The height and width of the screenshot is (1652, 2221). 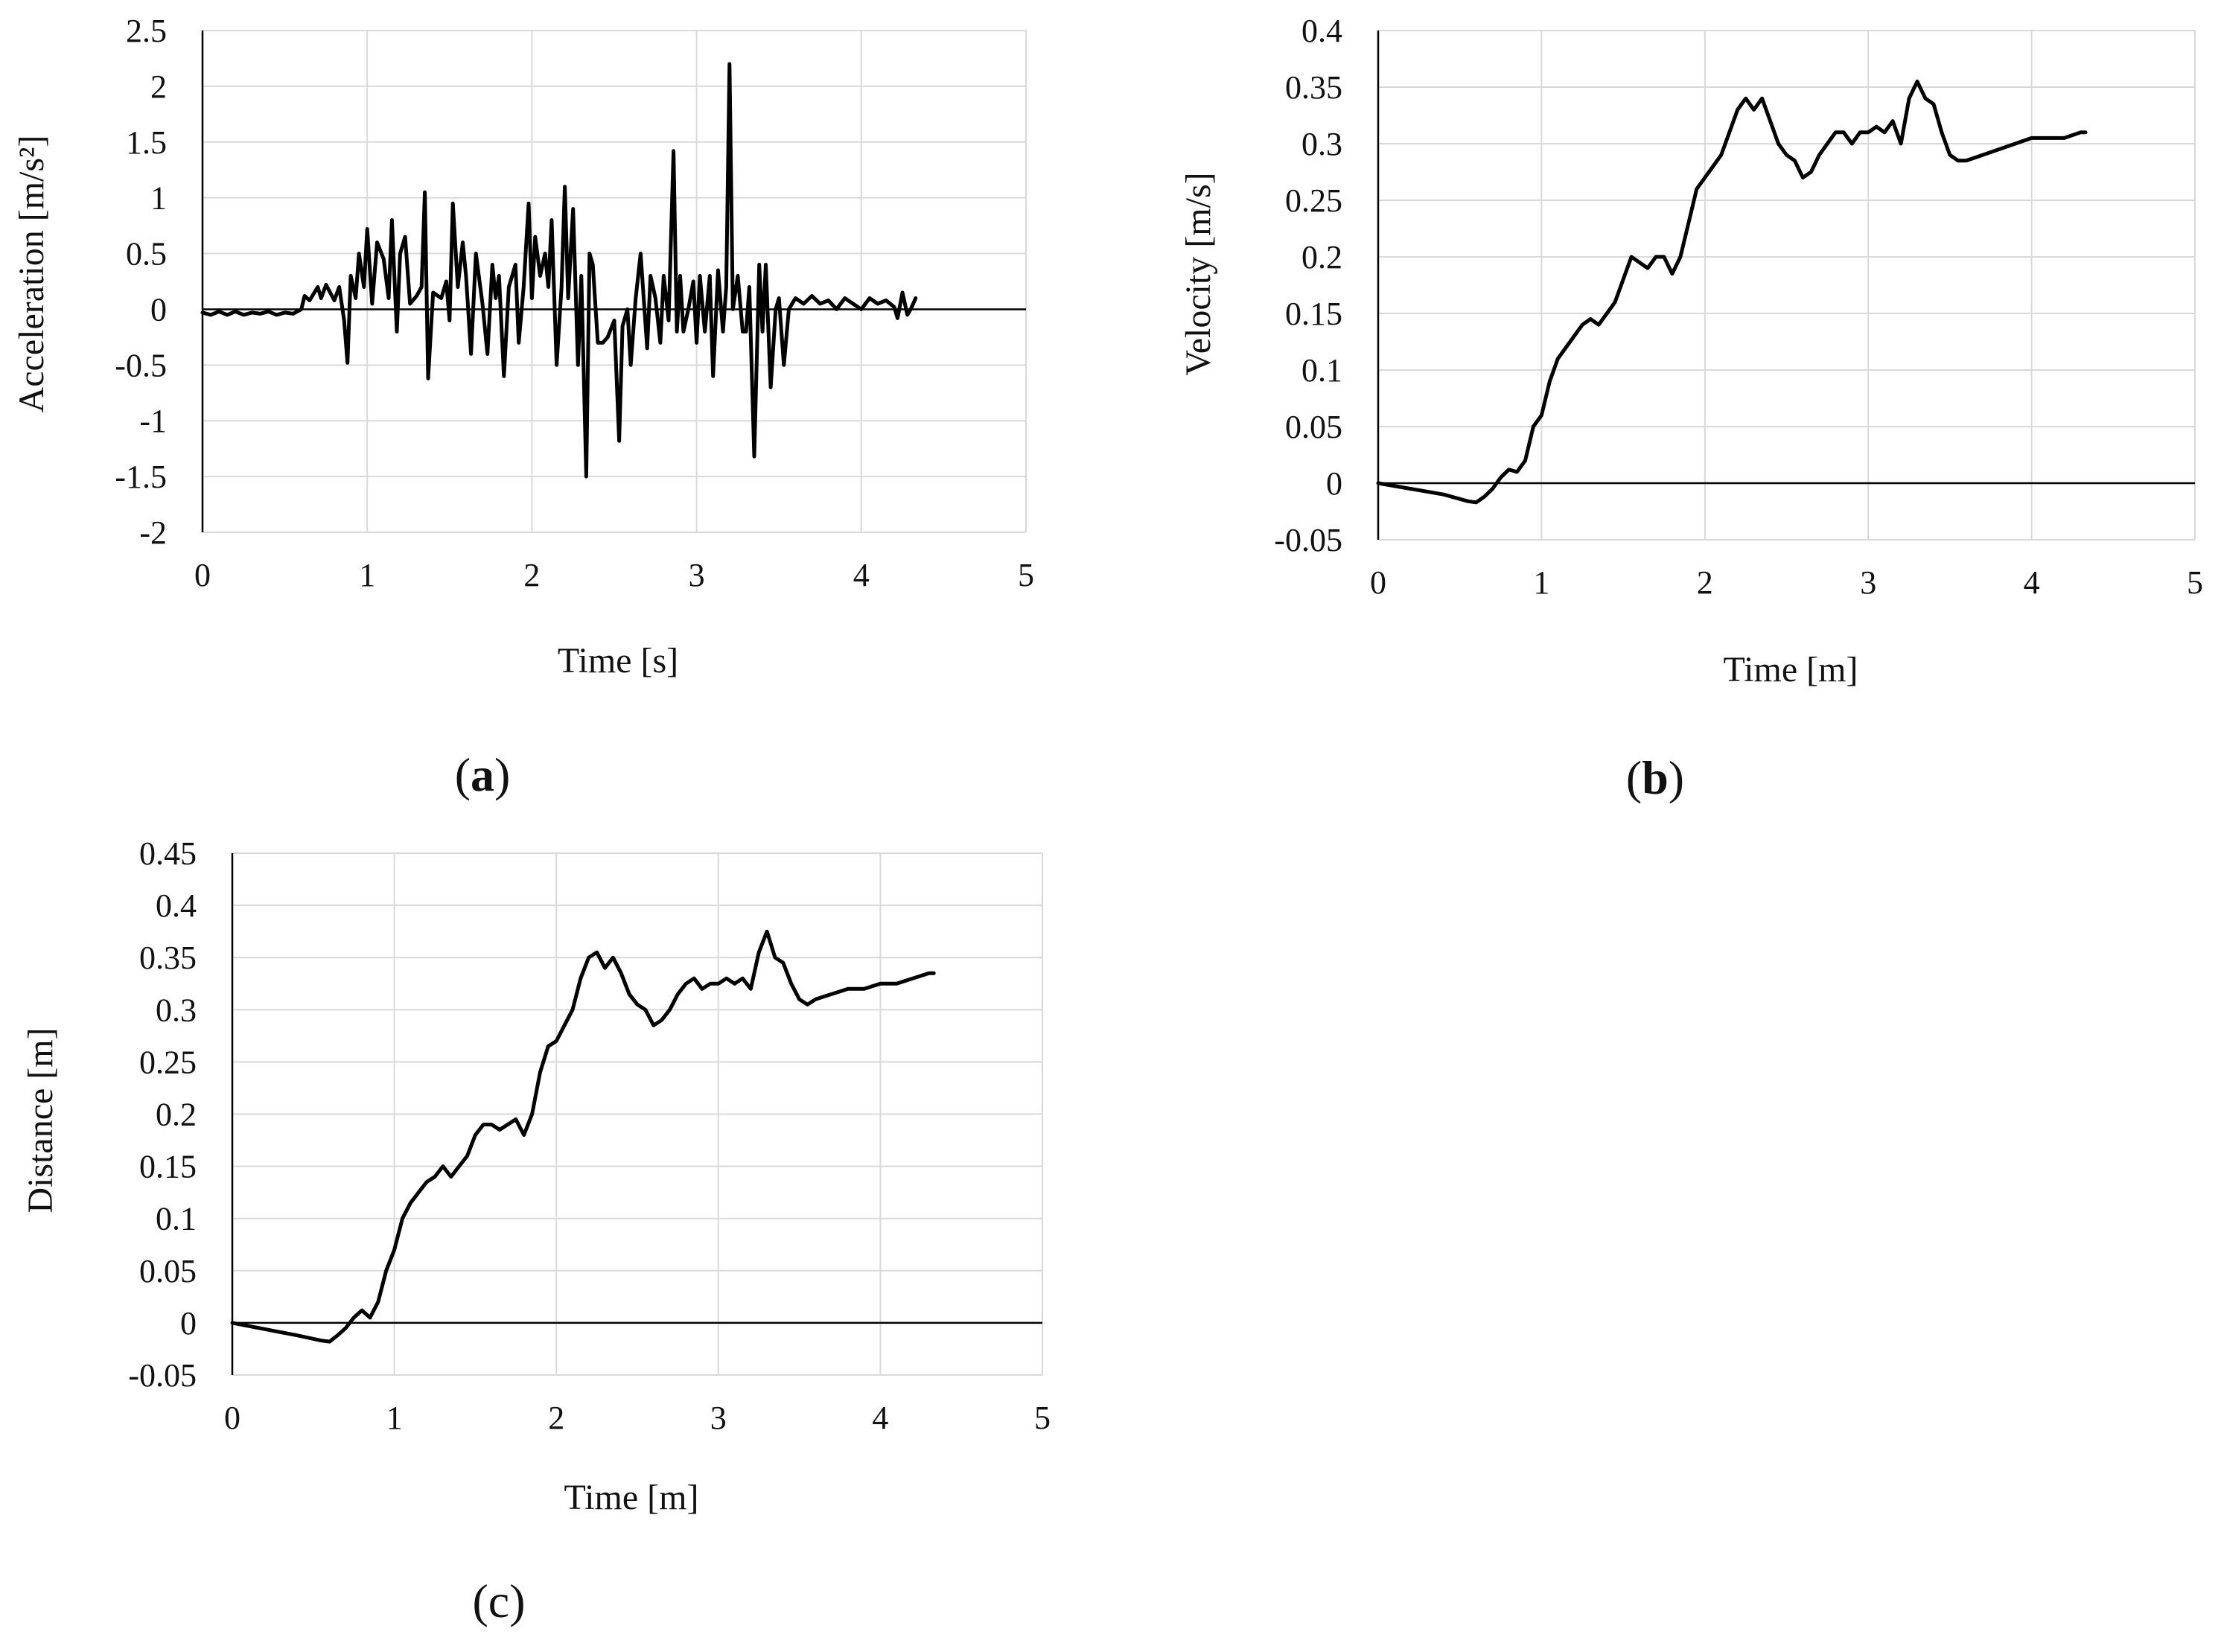 I want to click on distance-xtick-label: 3, so click(x=718, y=1418).